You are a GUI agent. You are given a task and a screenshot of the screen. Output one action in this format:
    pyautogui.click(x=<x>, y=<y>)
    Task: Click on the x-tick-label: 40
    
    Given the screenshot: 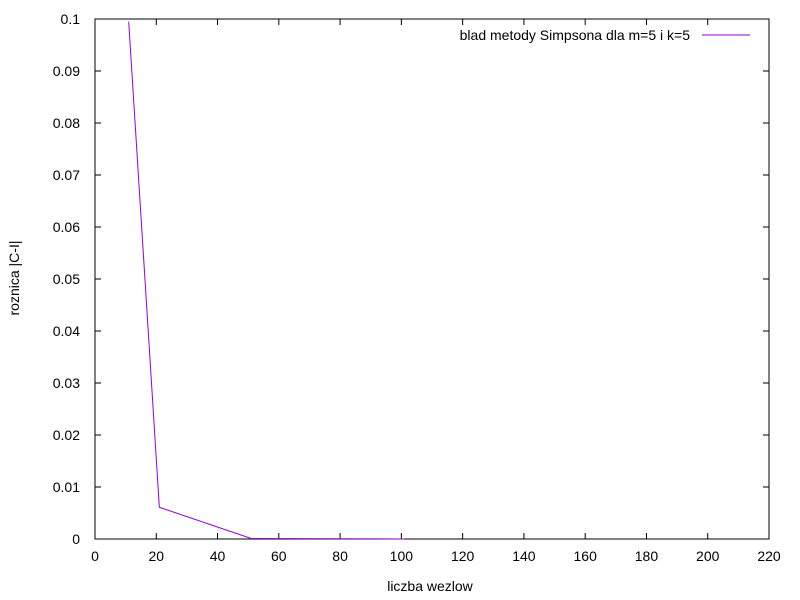 What is the action you would take?
    pyautogui.click(x=218, y=556)
    